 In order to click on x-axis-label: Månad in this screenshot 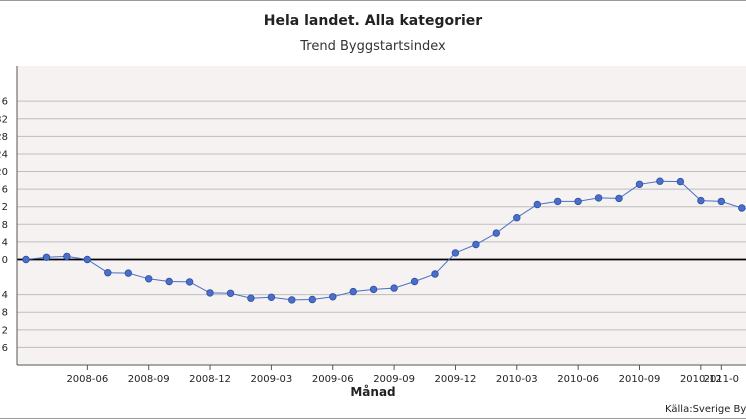, I will do `click(373, 392)`.